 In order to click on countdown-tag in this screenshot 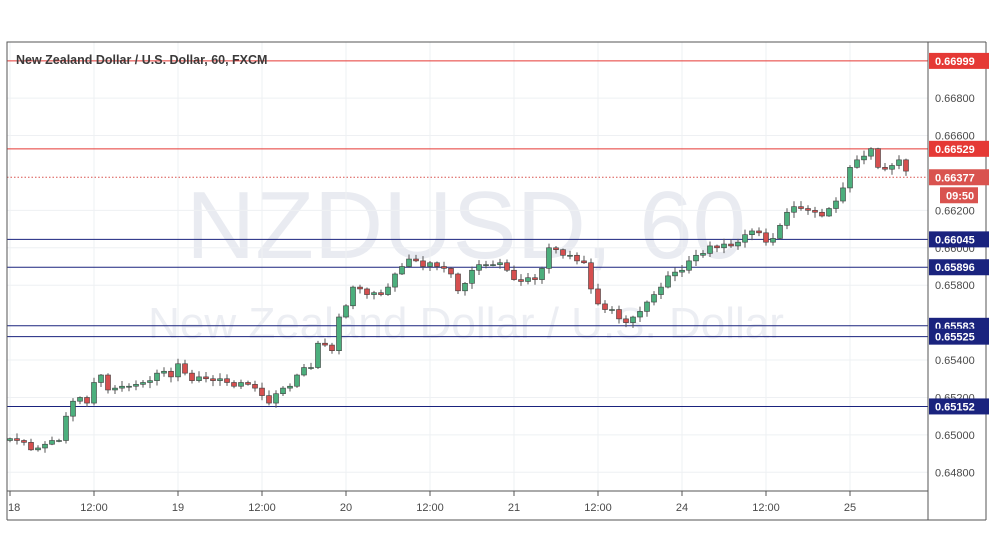, I will do `click(959, 195)`.